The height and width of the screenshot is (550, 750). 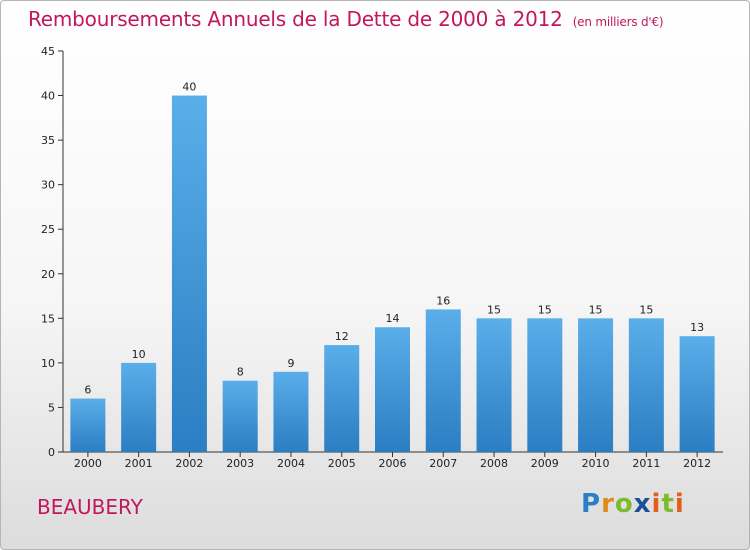 What do you see at coordinates (189, 87) in the screenshot?
I see `data-label: 40` at bounding box center [189, 87].